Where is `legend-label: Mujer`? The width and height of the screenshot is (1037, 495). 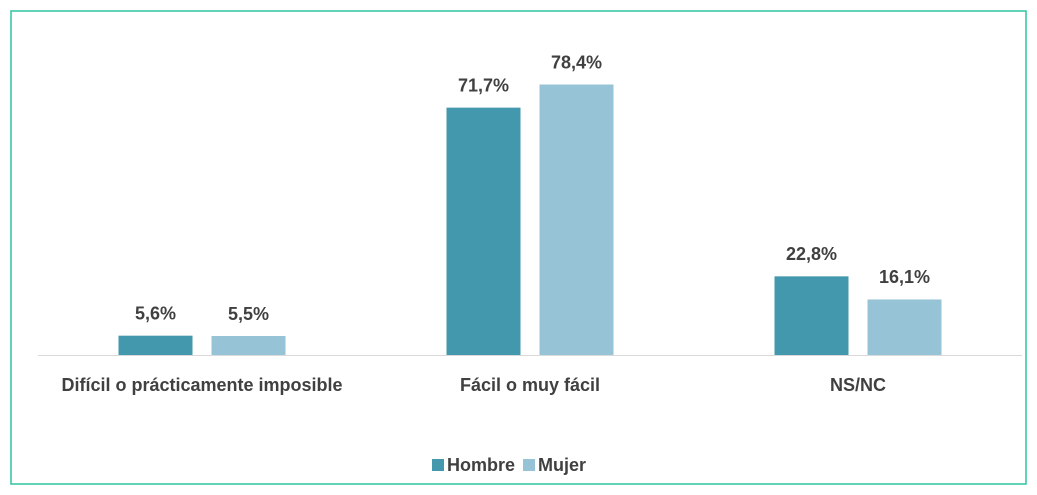 legend-label: Mujer is located at coordinates (562, 465).